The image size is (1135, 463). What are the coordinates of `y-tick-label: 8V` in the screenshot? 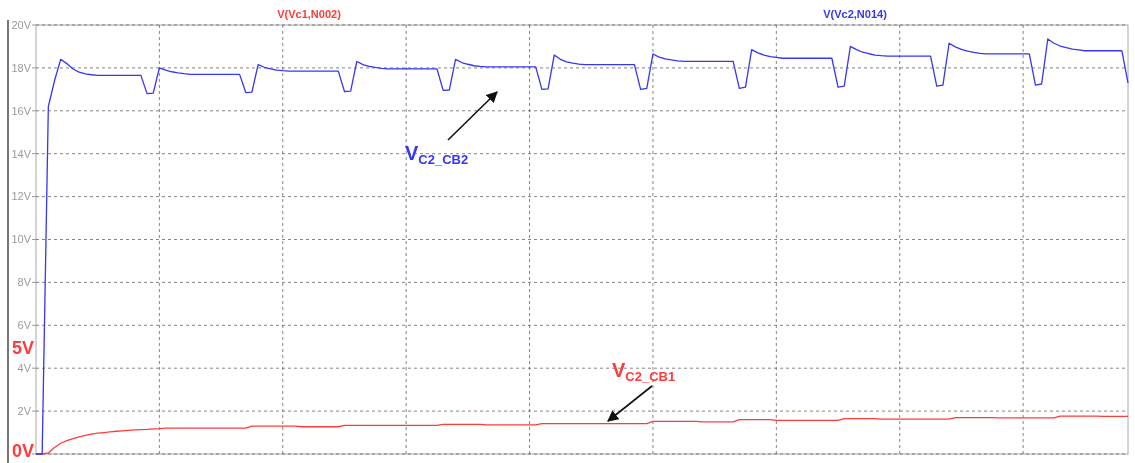 It's located at (24, 282).